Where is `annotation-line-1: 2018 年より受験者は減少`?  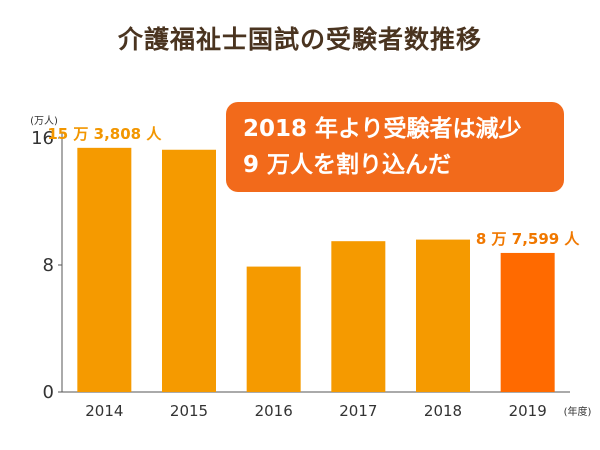
annotation-line-1: 2018 年より受験者は減少 is located at coordinates (382, 129).